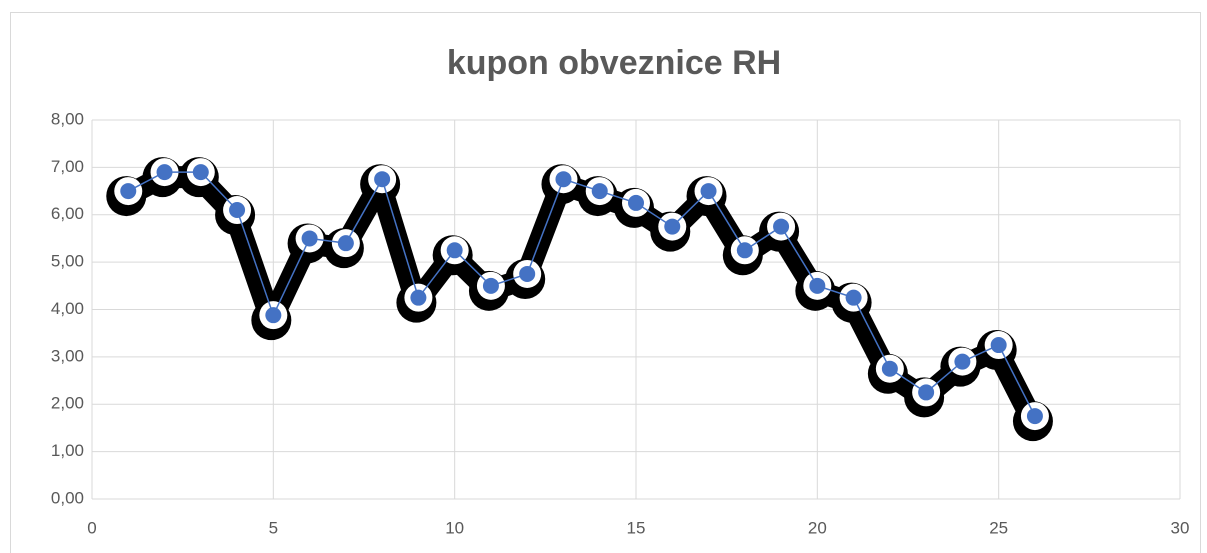  What do you see at coordinates (67, 403) in the screenshot?
I see `y-tick-label: 2,00` at bounding box center [67, 403].